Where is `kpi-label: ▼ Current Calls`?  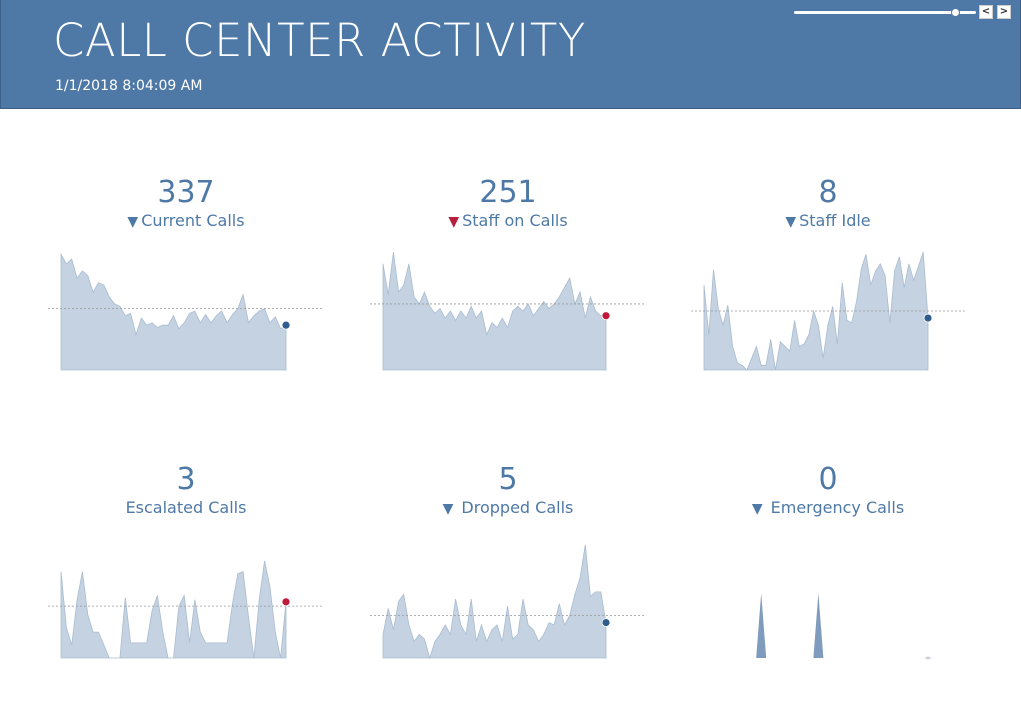 kpi-label: ▼ Current Calls is located at coordinates (186, 221).